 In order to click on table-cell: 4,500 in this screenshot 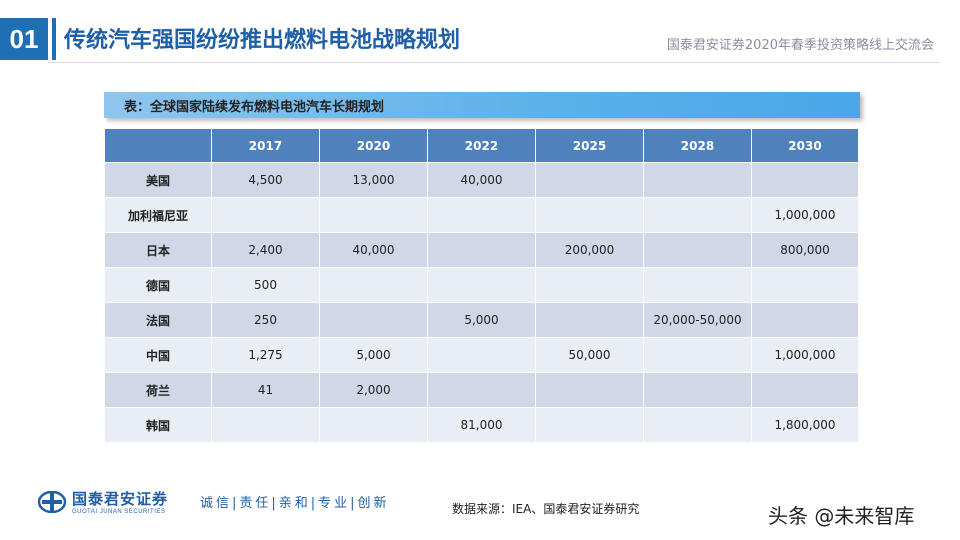, I will do `click(265, 180)`.